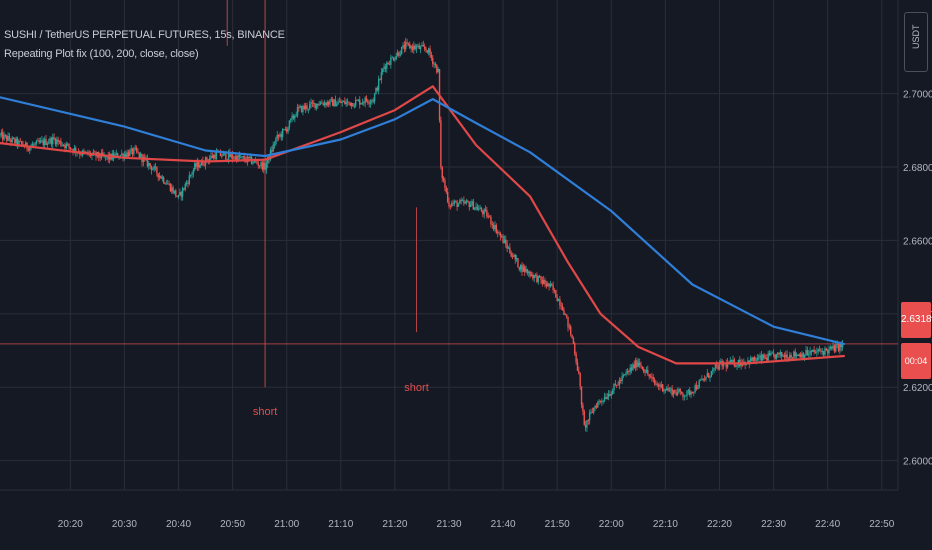 This screenshot has width=932, height=550. What do you see at coordinates (916, 320) in the screenshot?
I see `current-price-label: 2.6318` at bounding box center [916, 320].